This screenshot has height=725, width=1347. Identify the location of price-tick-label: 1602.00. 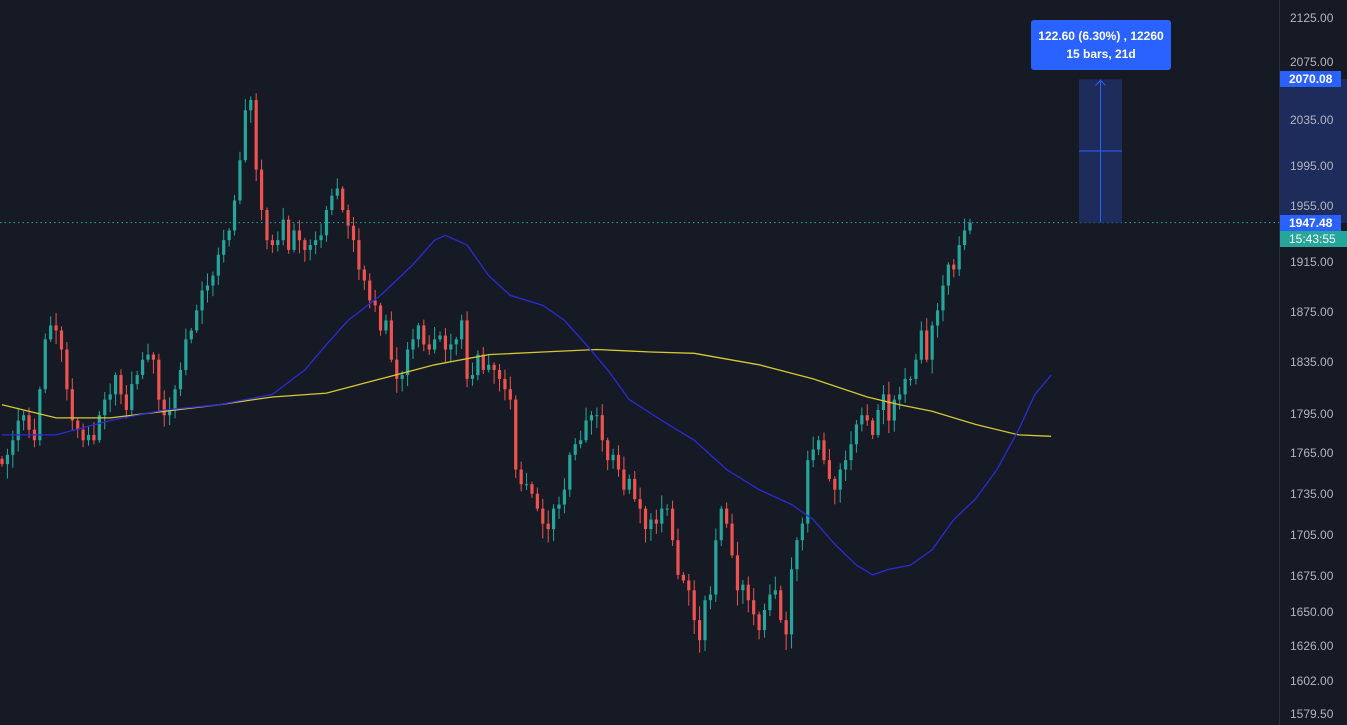
(1312, 680).